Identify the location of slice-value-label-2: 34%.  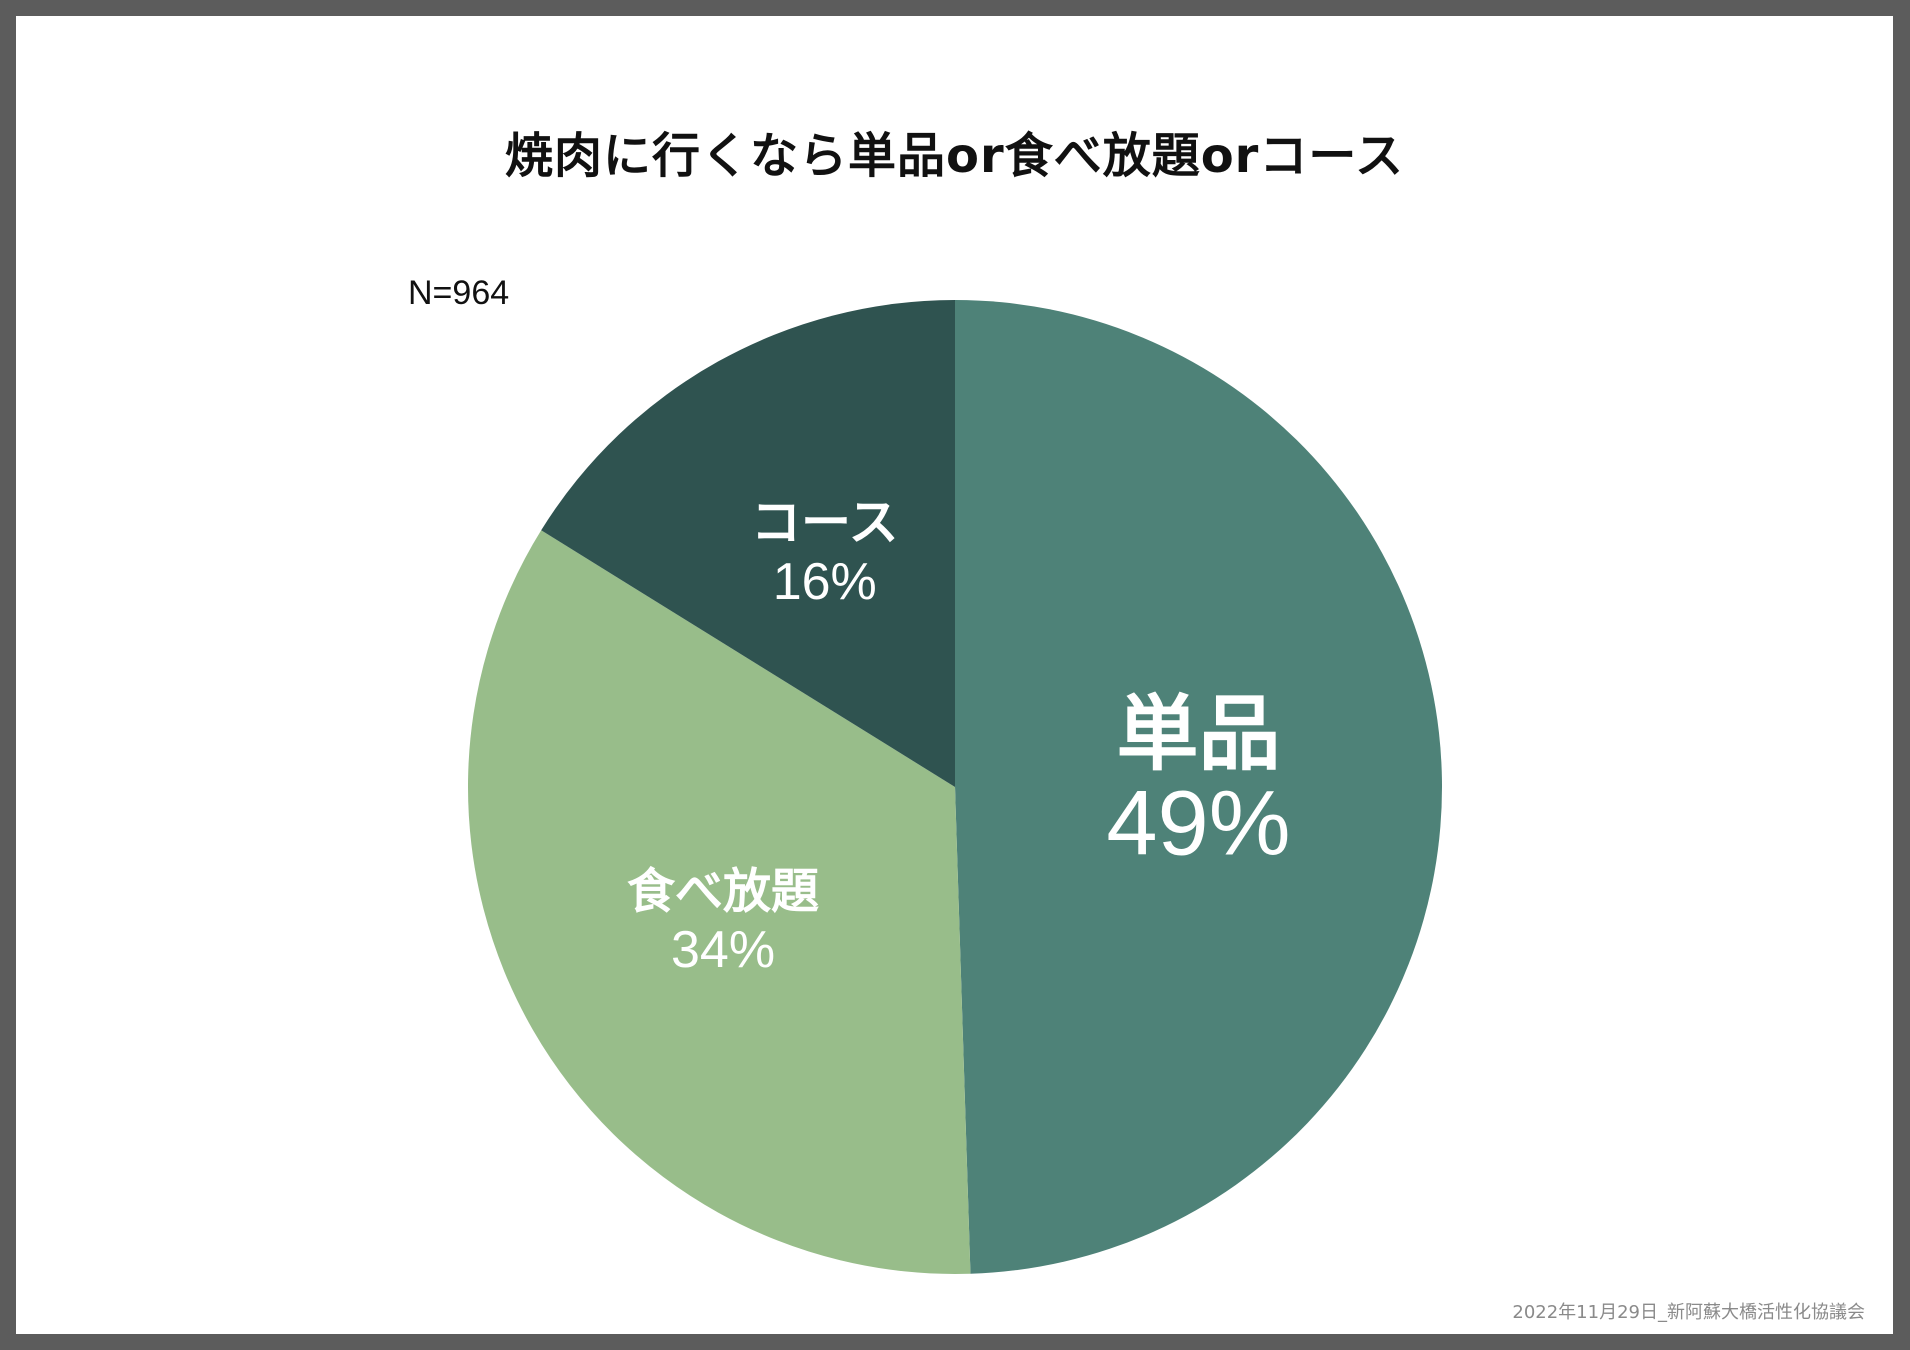
(723, 950).